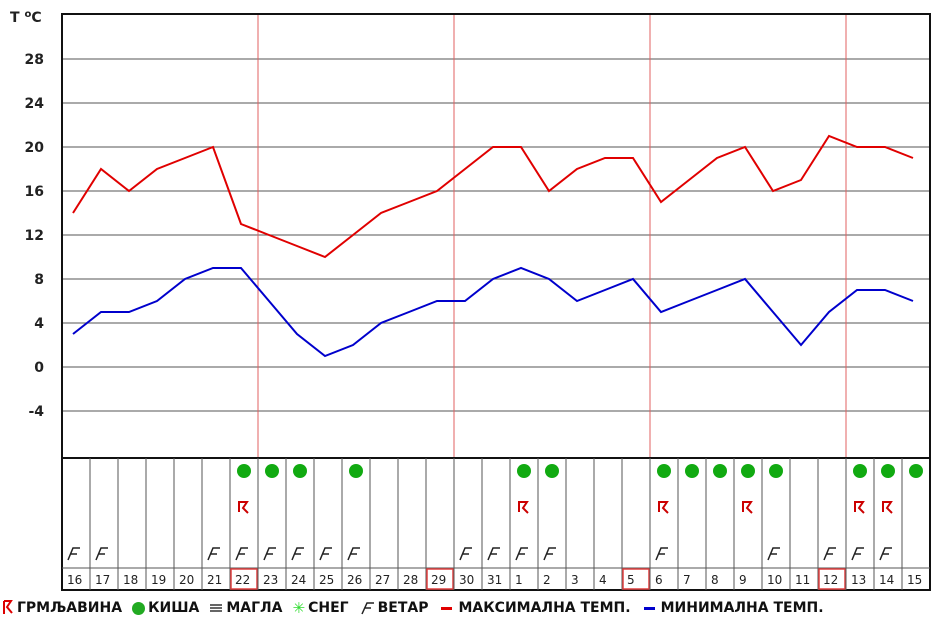  What do you see at coordinates (39, 368) in the screenshot?
I see `y-tick-label: 0` at bounding box center [39, 368].